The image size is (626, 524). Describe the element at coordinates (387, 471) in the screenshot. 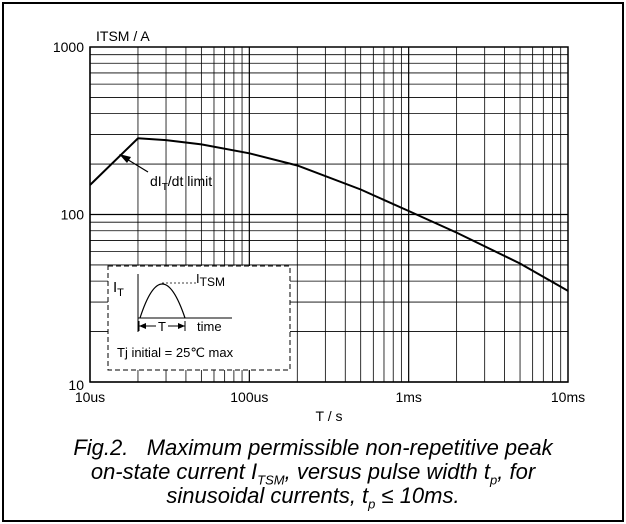

I see `caption-text-3: , versus pulse width t` at that location.